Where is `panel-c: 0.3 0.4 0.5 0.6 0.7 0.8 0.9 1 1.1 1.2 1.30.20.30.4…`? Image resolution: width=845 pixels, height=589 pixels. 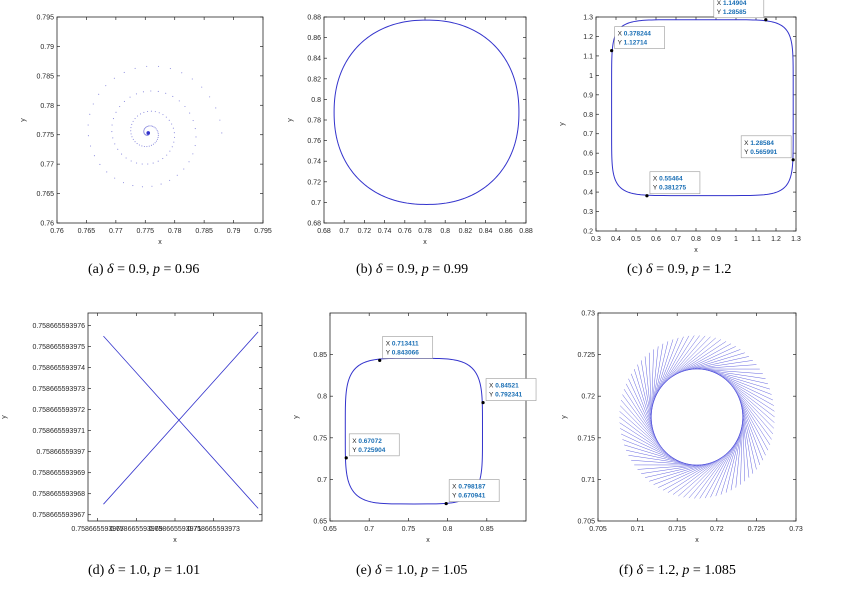
panel-c: 0.3 0.4 0.5 0.6 0.7 0.8 0.9 1 1.1 1.2 1.30.20.30.4… is located at coordinates (680, 127).